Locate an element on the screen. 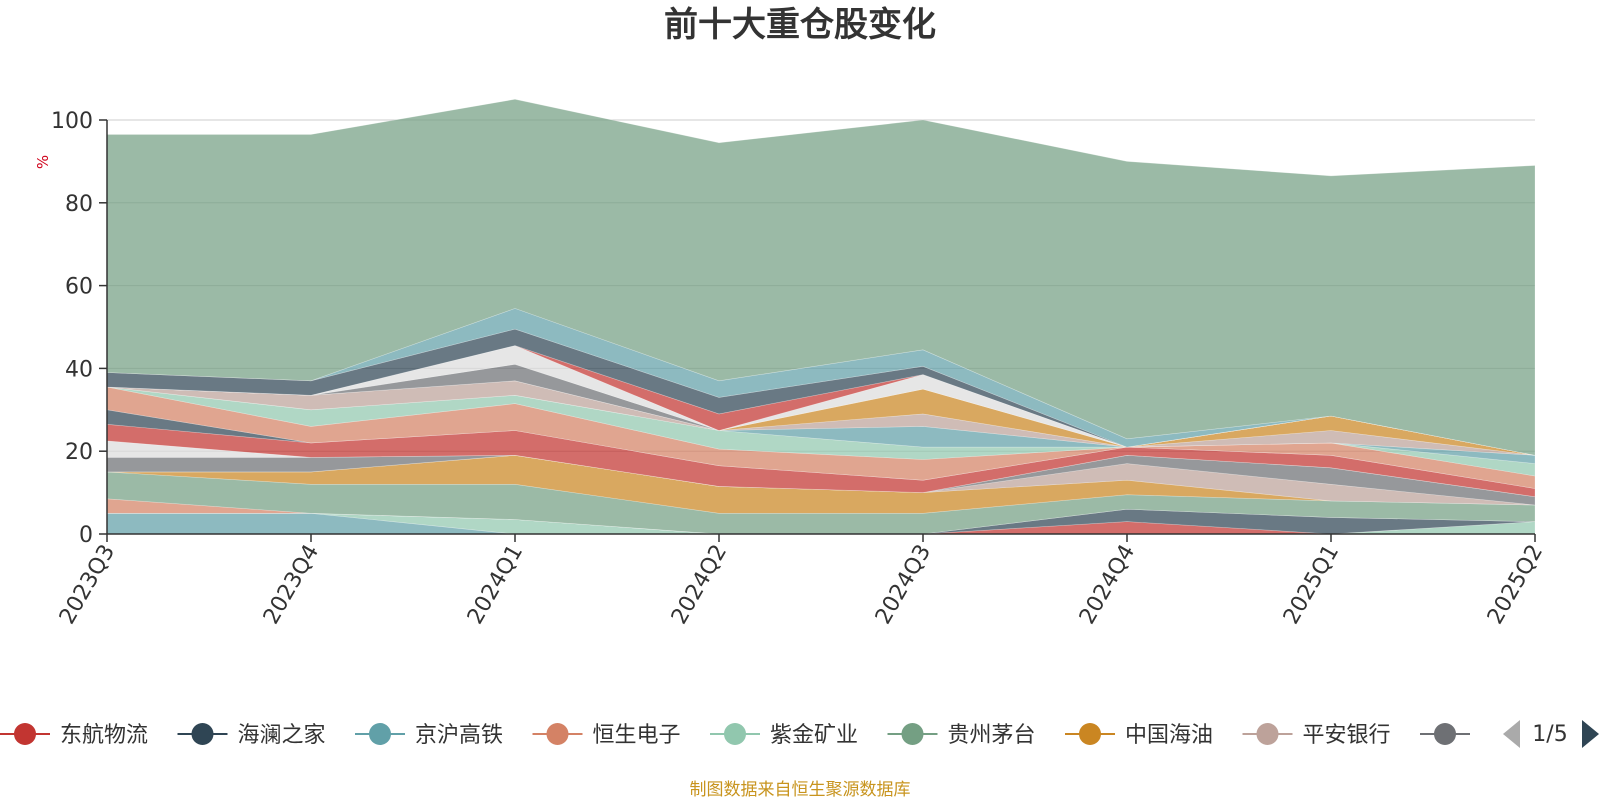 This screenshot has height=800, width=1600. legend-page-indicator: 1/5 is located at coordinates (1549, 734).